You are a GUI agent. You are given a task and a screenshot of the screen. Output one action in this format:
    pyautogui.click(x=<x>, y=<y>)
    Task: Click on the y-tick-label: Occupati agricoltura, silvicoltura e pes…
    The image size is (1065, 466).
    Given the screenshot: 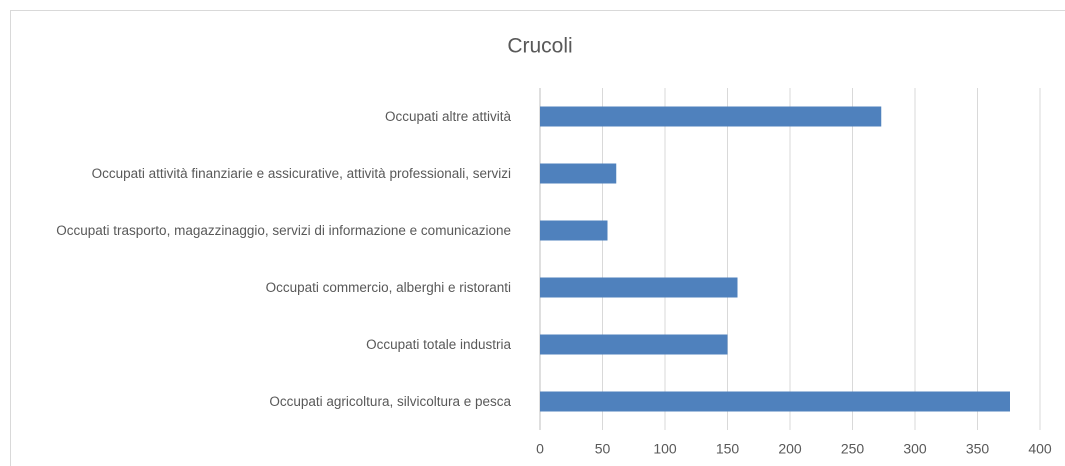 What is the action you would take?
    pyautogui.click(x=390, y=401)
    